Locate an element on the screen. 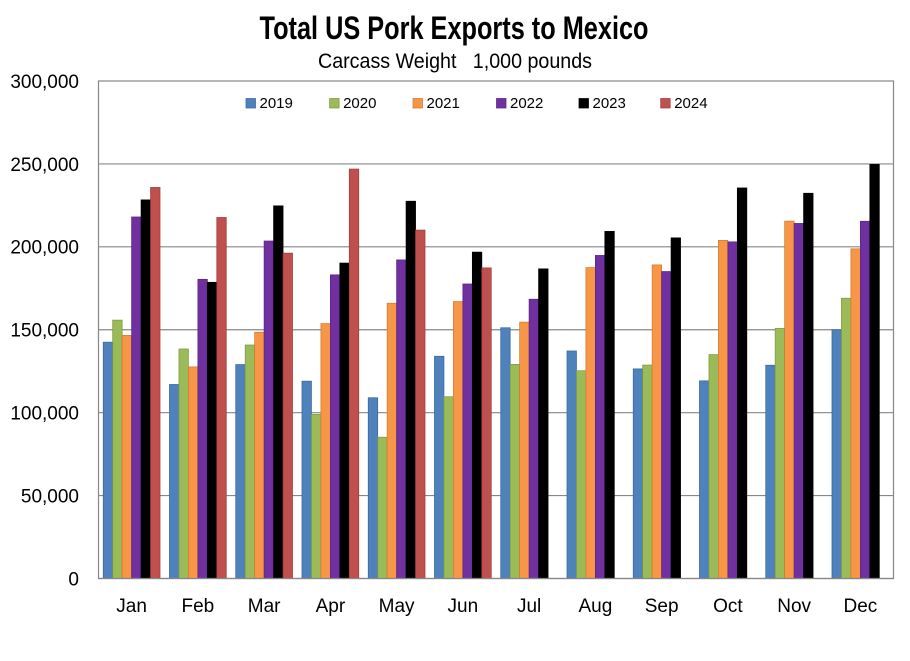 The height and width of the screenshot is (661, 910). svg-text: Dec is located at coordinates (860, 606).